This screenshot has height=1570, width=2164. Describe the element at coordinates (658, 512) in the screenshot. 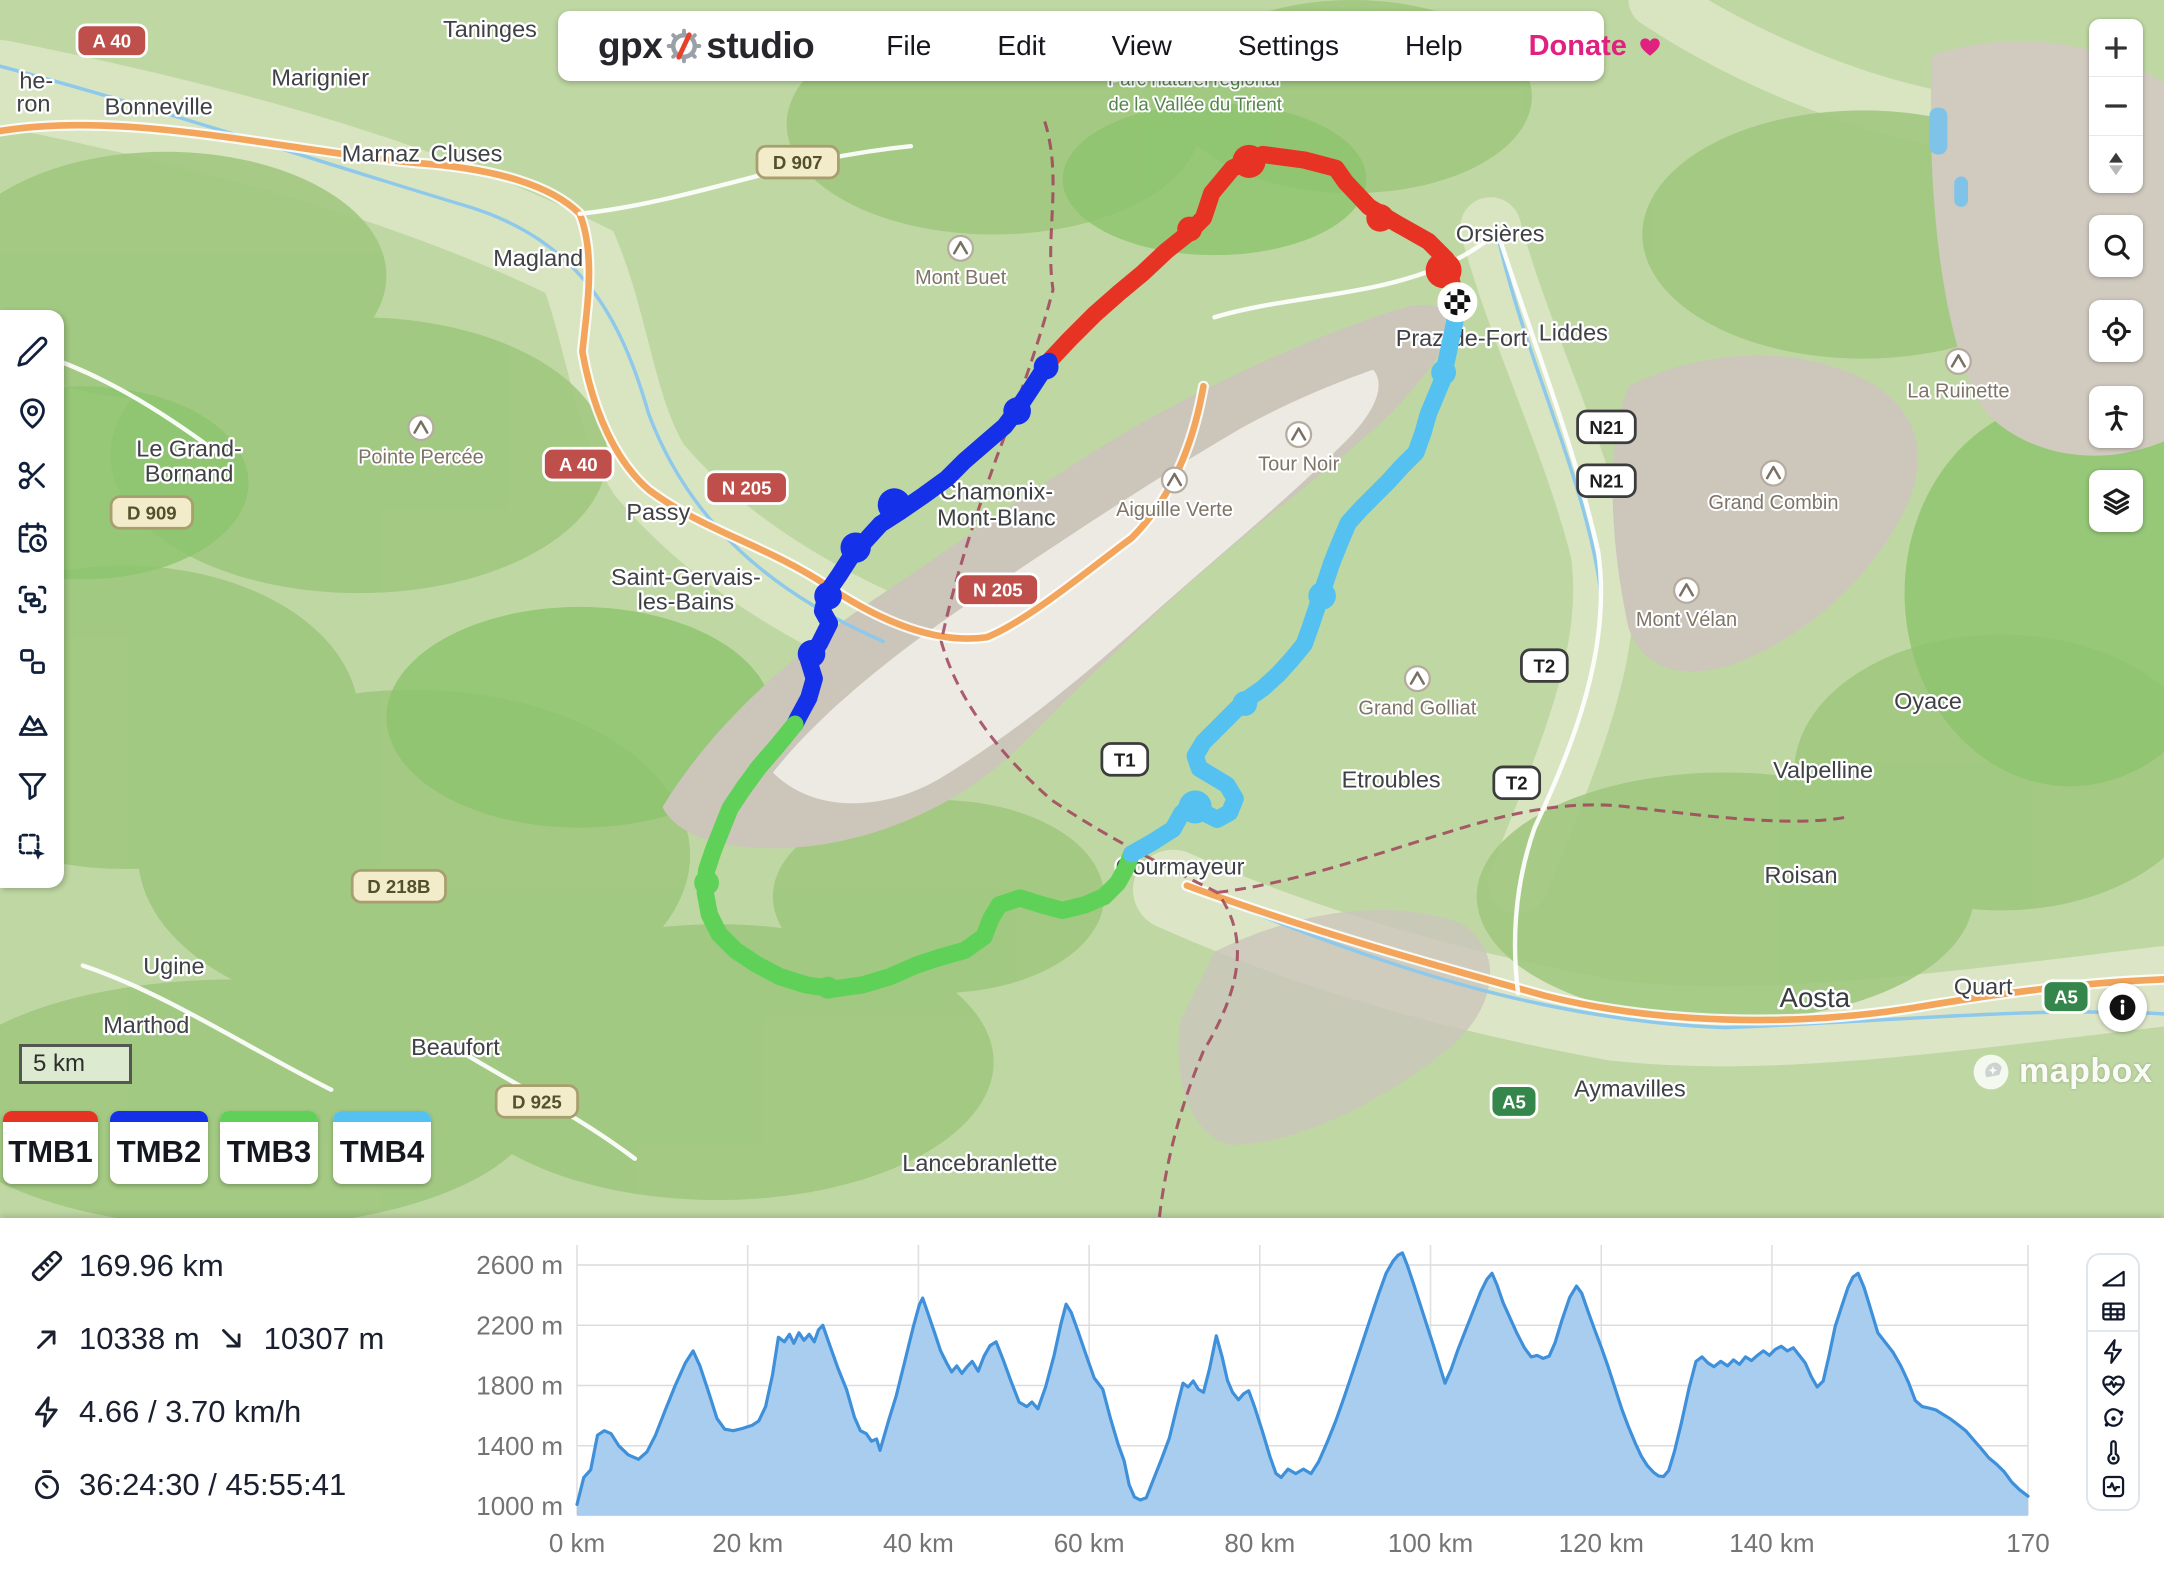

I see `map-label: Passy` at that location.